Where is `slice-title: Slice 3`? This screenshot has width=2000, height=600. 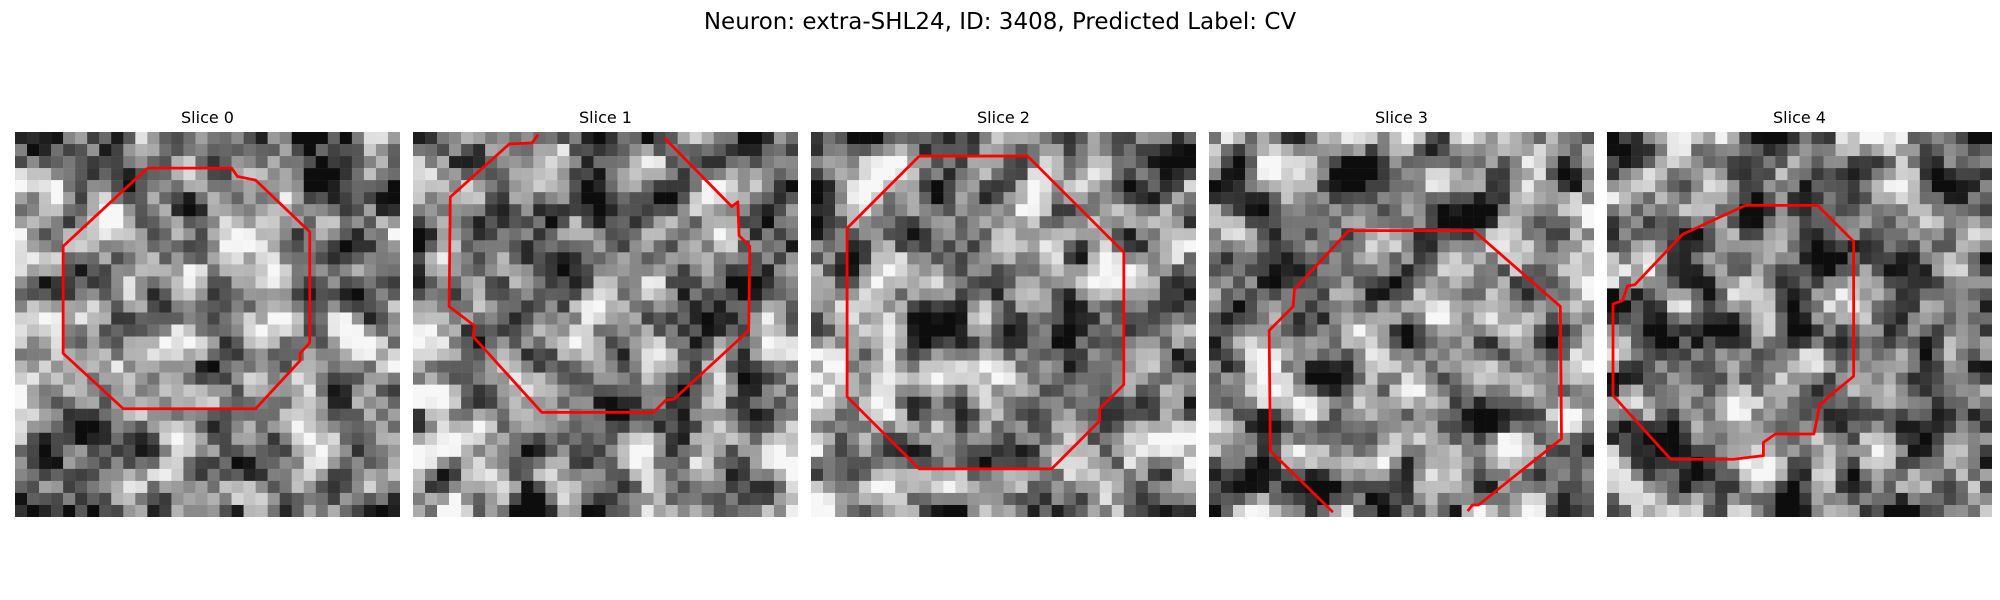 slice-title: Slice 3 is located at coordinates (1401, 117).